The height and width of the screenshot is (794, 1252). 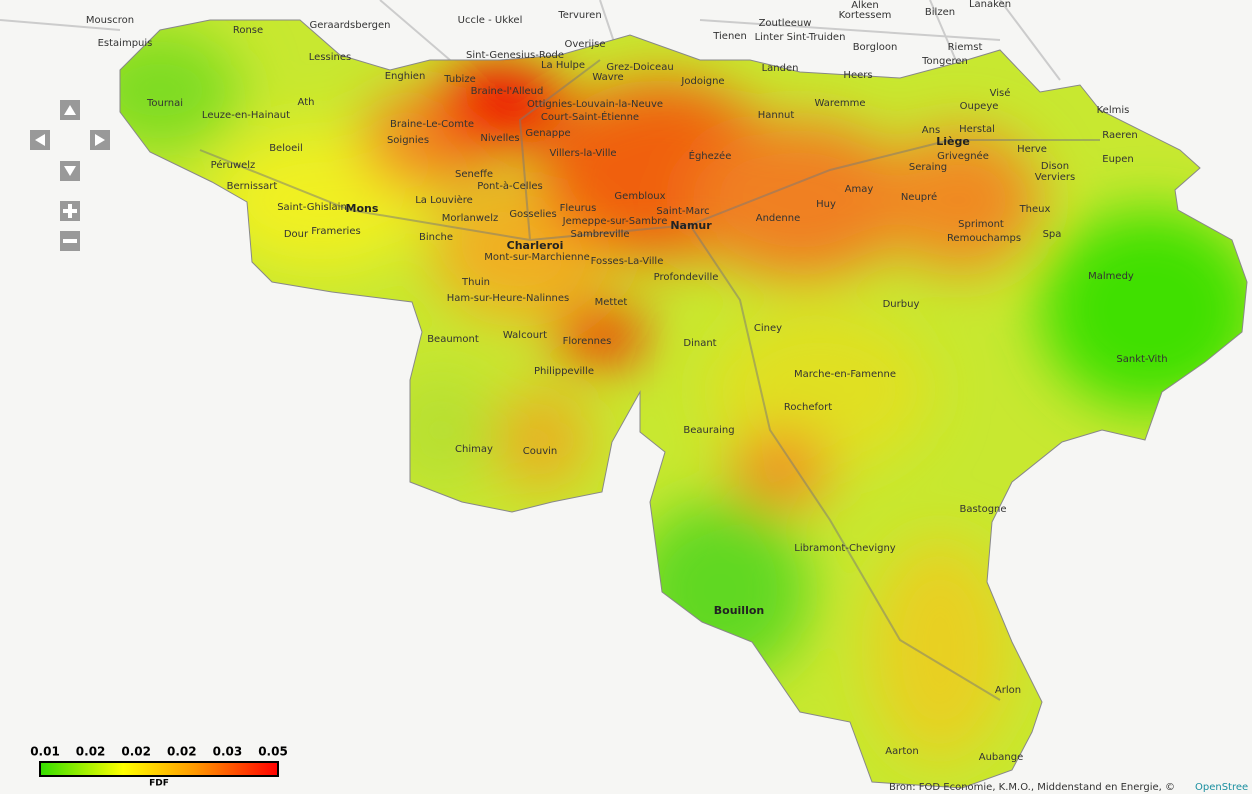 What do you see at coordinates (940, 12) in the screenshot?
I see `place-label: Bilzen` at bounding box center [940, 12].